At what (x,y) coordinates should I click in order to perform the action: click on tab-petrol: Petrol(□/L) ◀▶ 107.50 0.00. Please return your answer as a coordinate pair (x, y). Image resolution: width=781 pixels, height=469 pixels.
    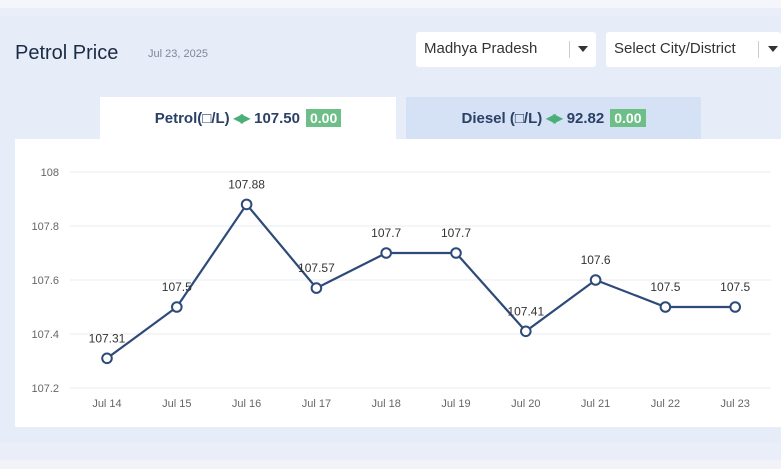
    Looking at the image, I should click on (248, 118).